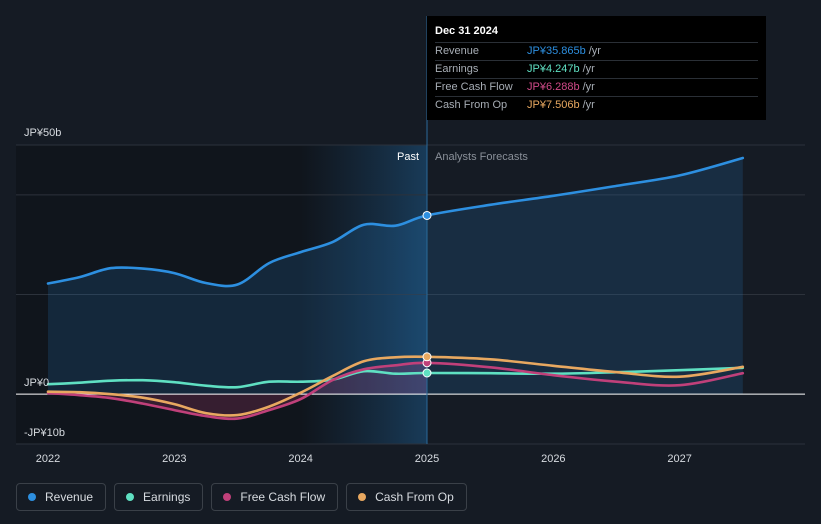  I want to click on x-tick-label: 2024, so click(300, 459).